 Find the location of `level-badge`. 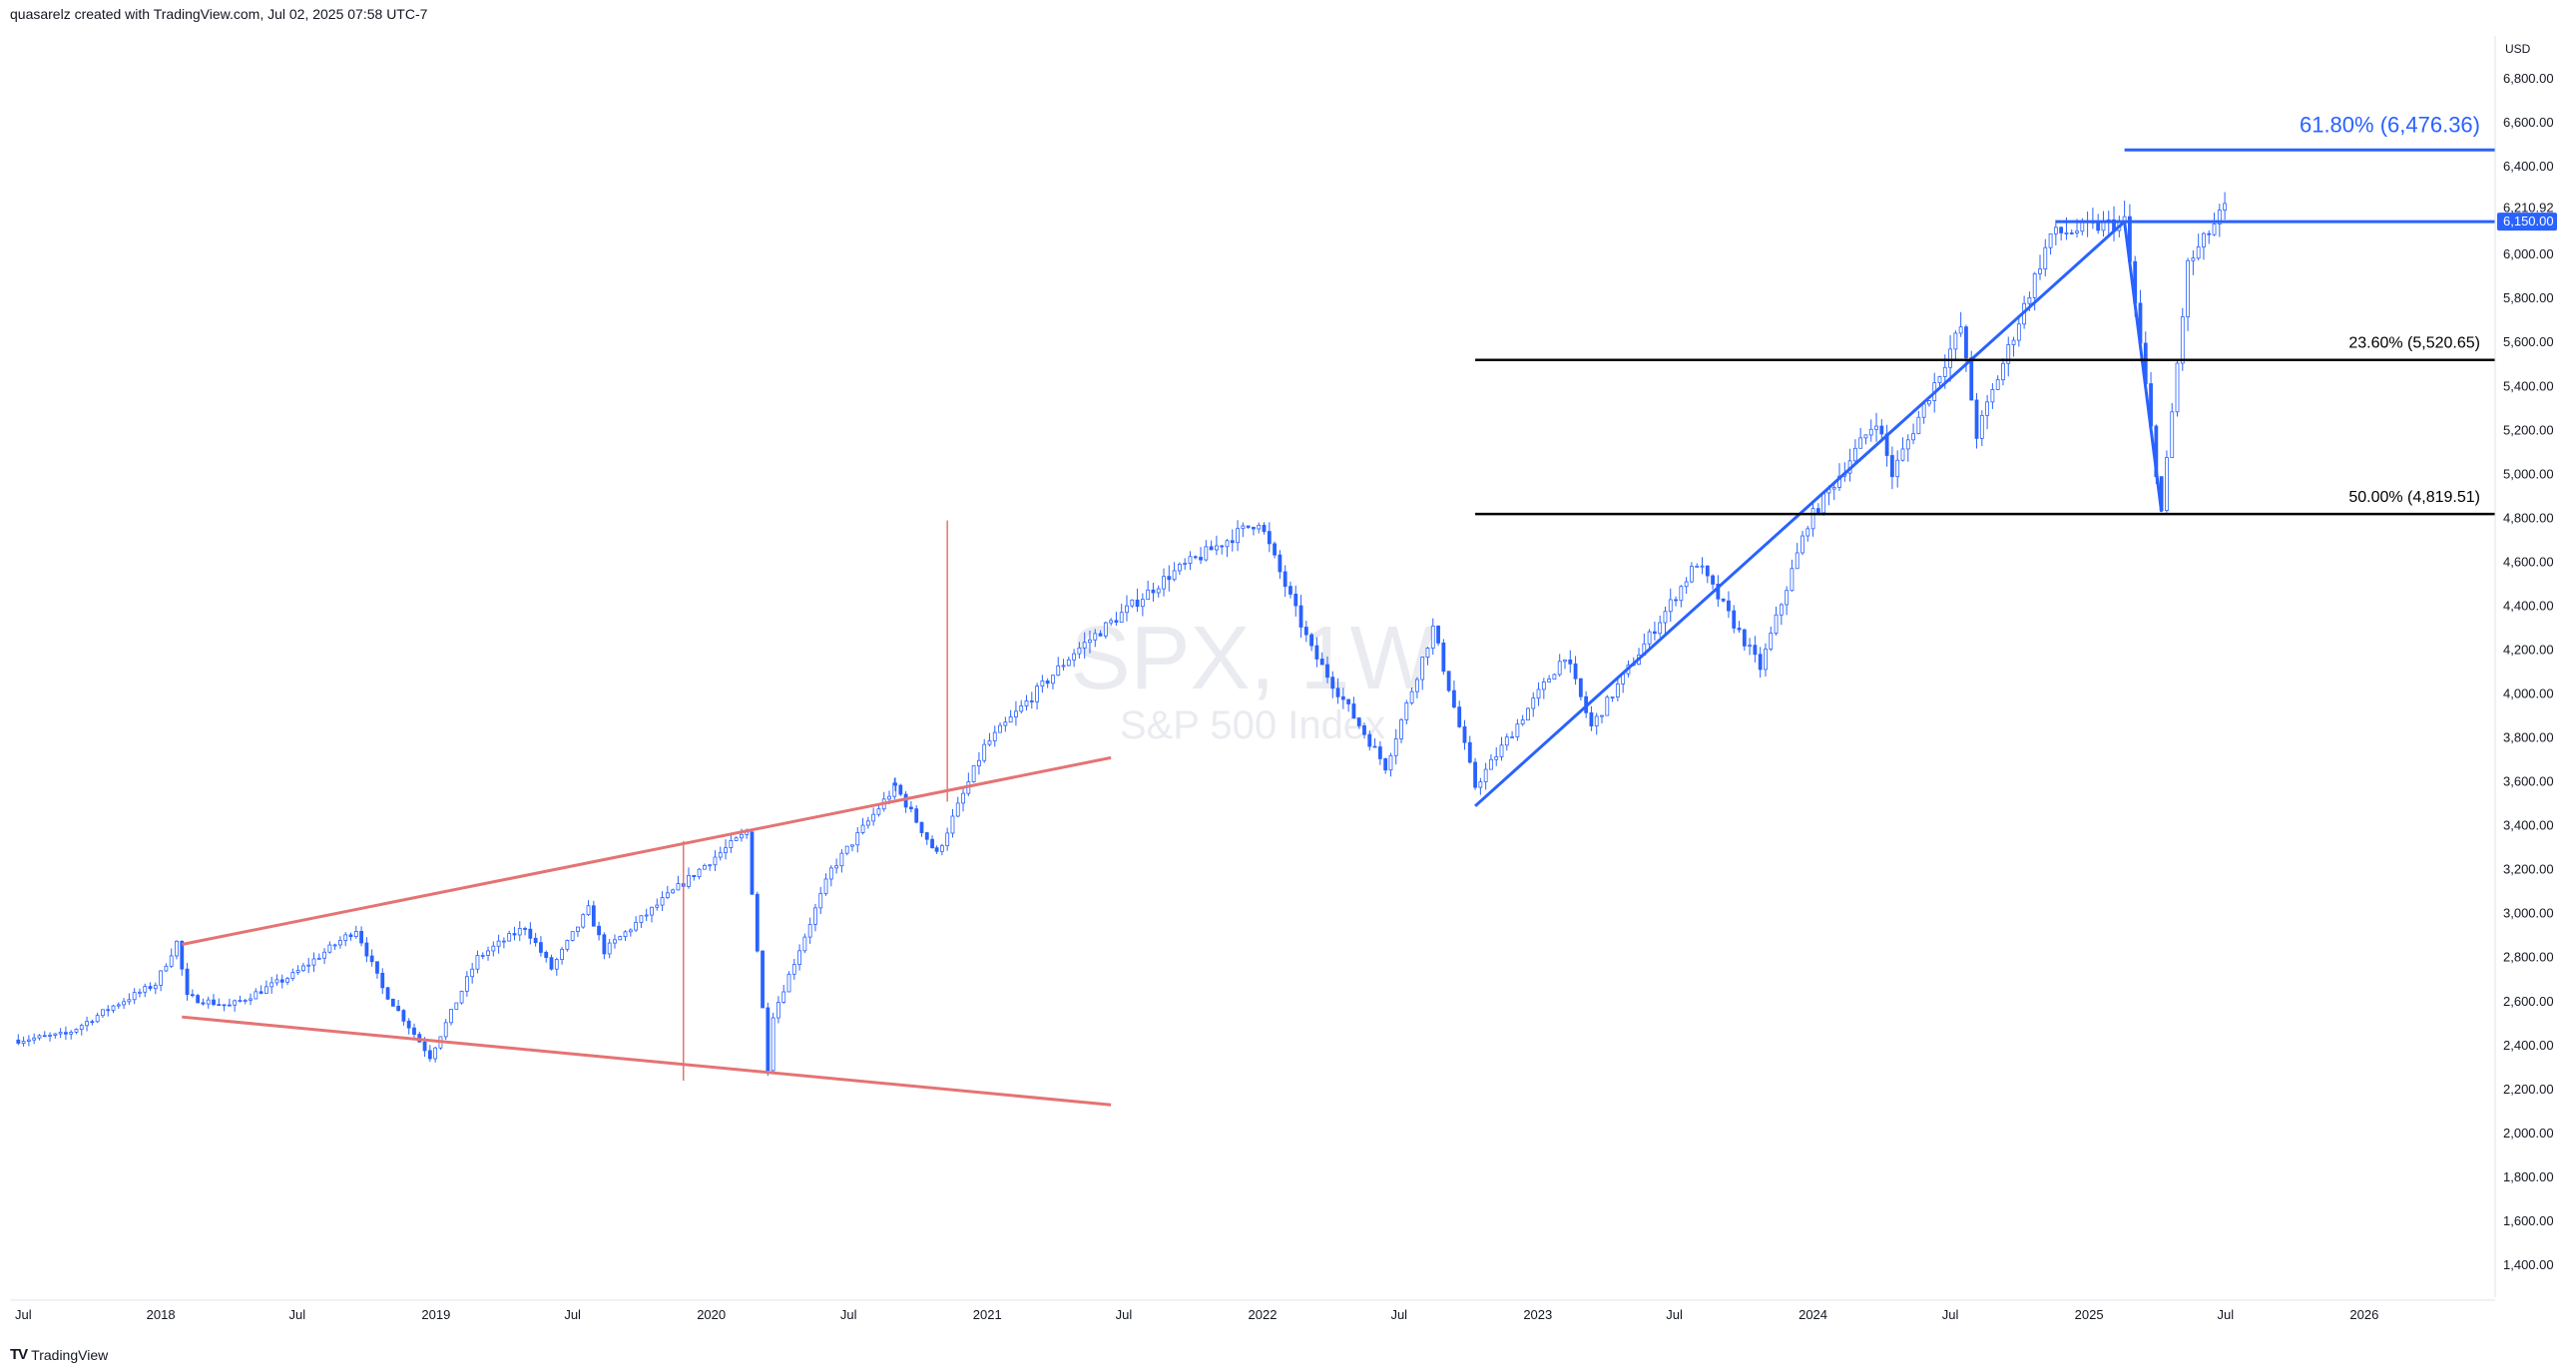

level-badge is located at coordinates (2527, 222).